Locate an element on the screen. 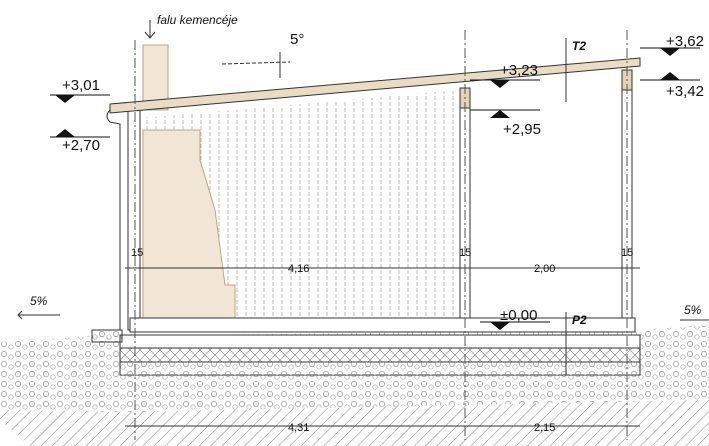 The image size is (709, 446). level: +3,23 is located at coordinates (519, 70).